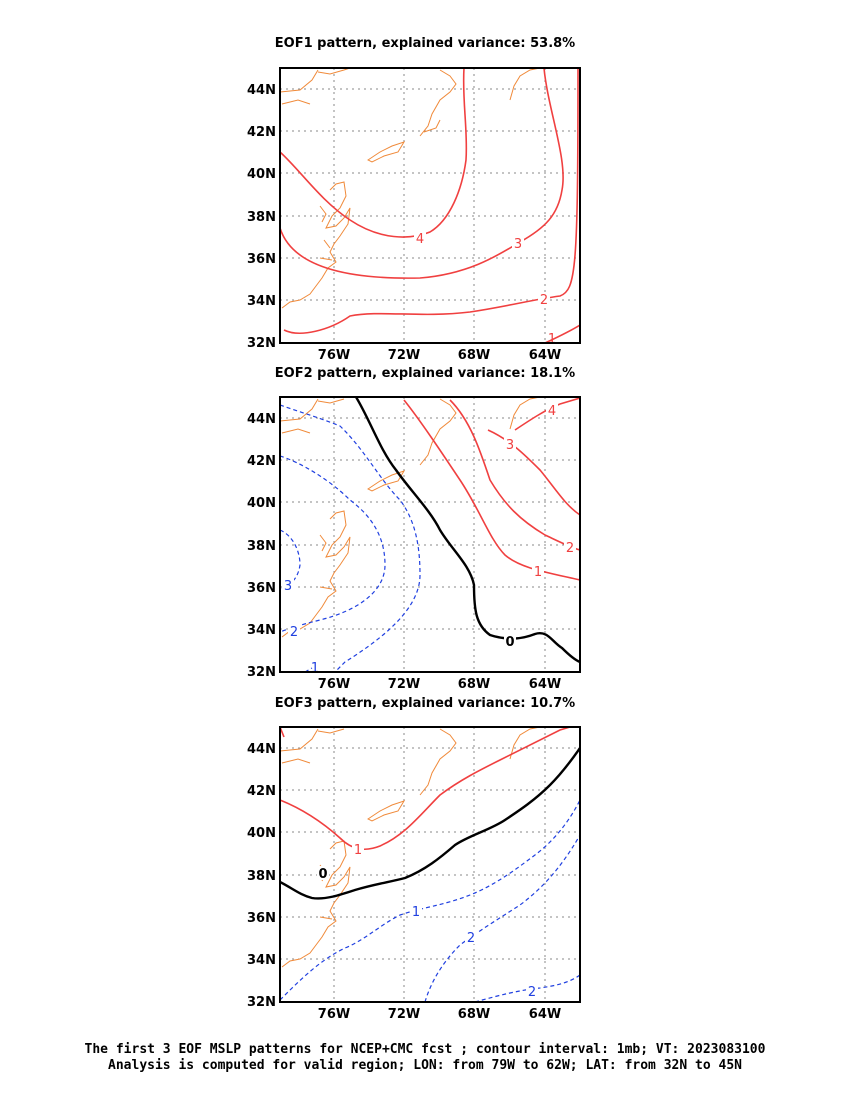 The width and height of the screenshot is (850, 1100). What do you see at coordinates (427, 921) in the screenshot?
I see `panel-3-contour-labels: 1 0 1 2 2` at bounding box center [427, 921].